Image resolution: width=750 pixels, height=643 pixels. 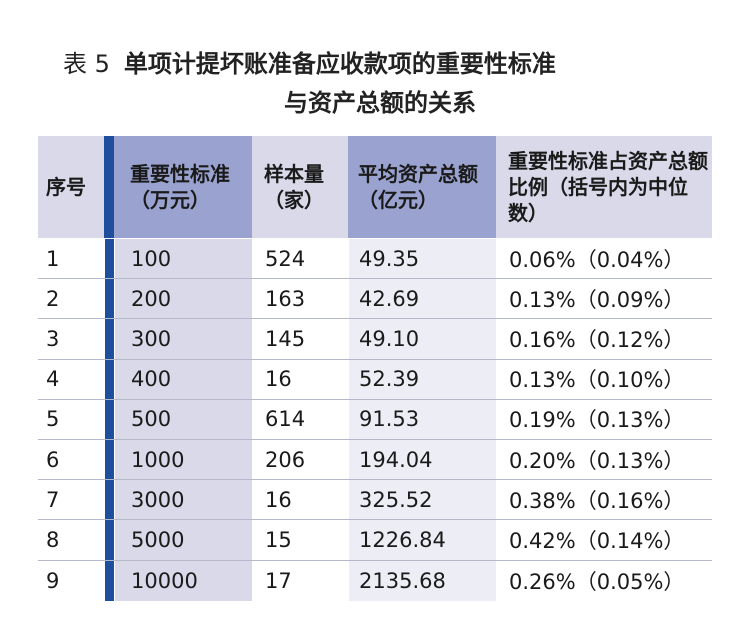 I want to click on cell-ratio: 0.26%（0.05%）, so click(x=604, y=580).